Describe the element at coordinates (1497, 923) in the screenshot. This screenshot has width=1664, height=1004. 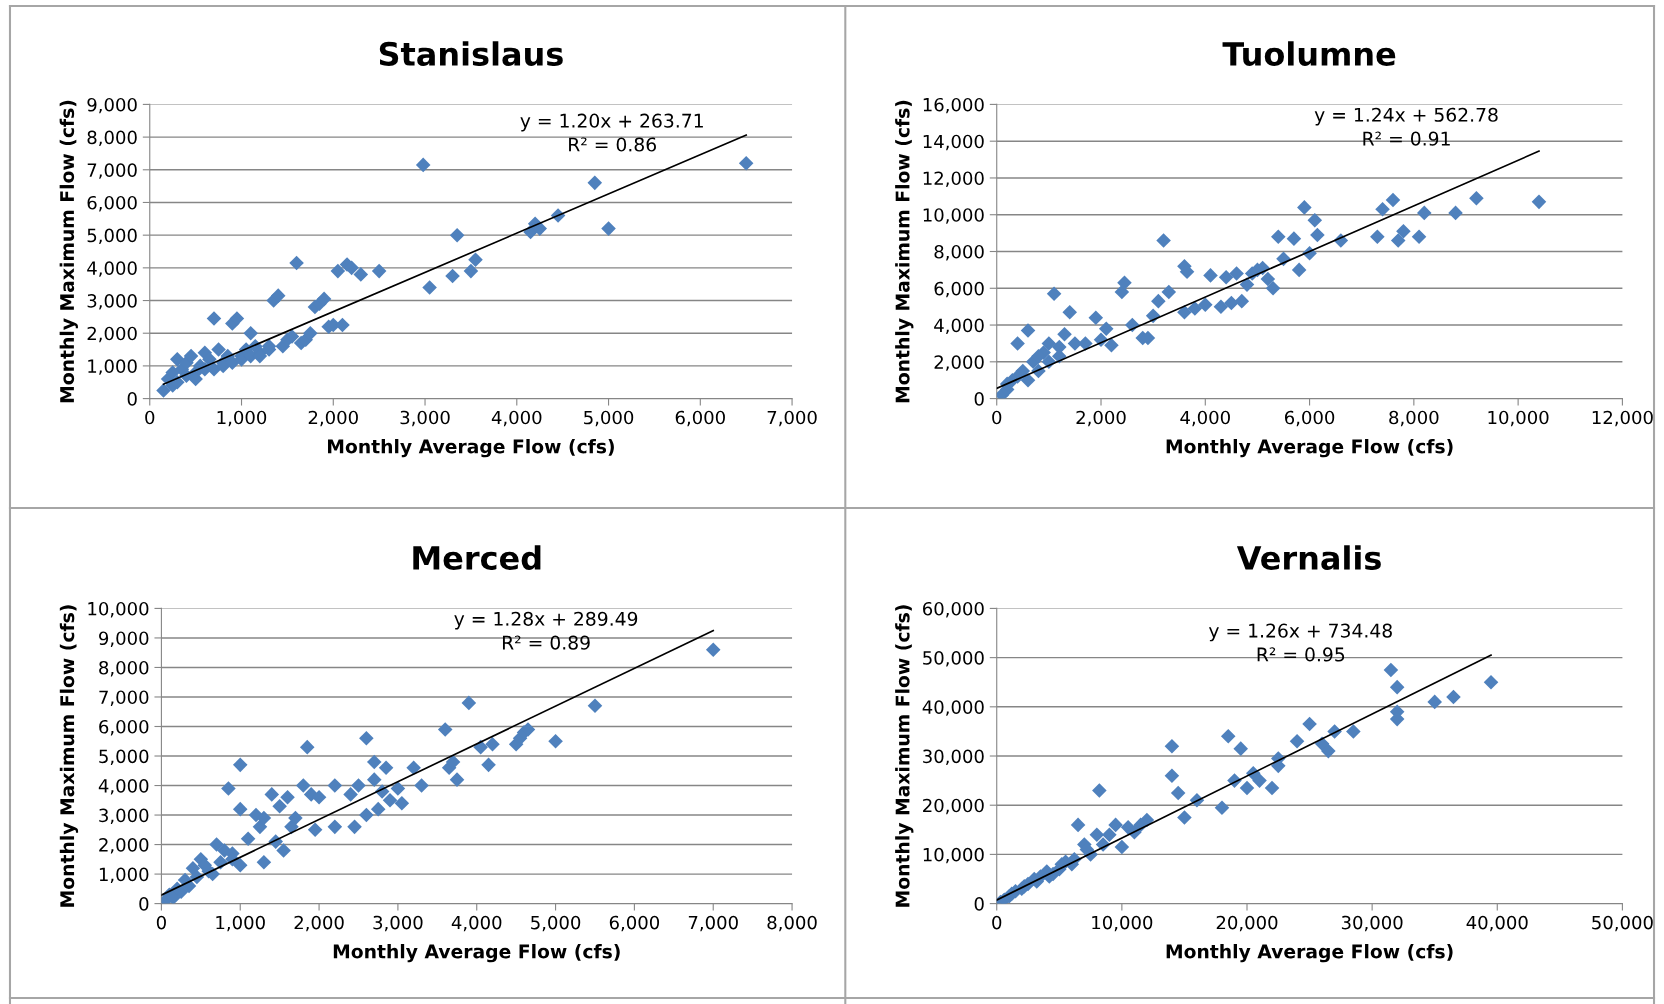
I see `x-tick-label: 40,000` at that location.